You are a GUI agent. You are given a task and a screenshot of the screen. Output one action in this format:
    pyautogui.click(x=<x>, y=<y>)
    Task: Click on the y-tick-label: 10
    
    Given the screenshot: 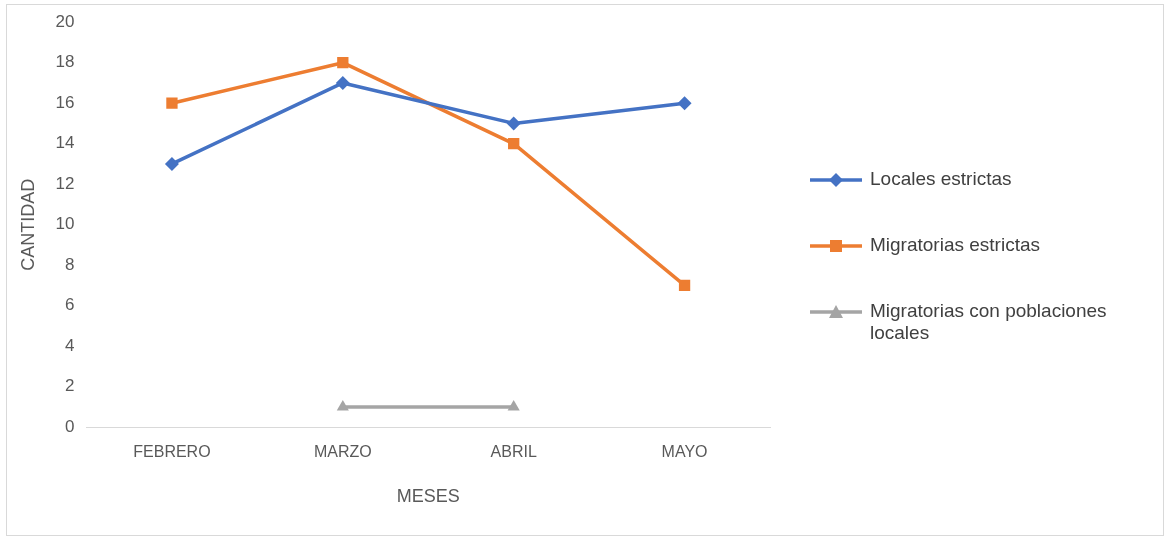 What is the action you would take?
    pyautogui.click(x=65, y=224)
    